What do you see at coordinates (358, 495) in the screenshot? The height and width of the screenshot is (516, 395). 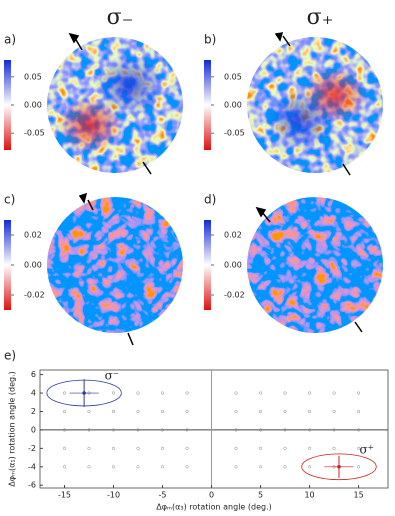 I see `x-tick-label: 15` at bounding box center [358, 495].